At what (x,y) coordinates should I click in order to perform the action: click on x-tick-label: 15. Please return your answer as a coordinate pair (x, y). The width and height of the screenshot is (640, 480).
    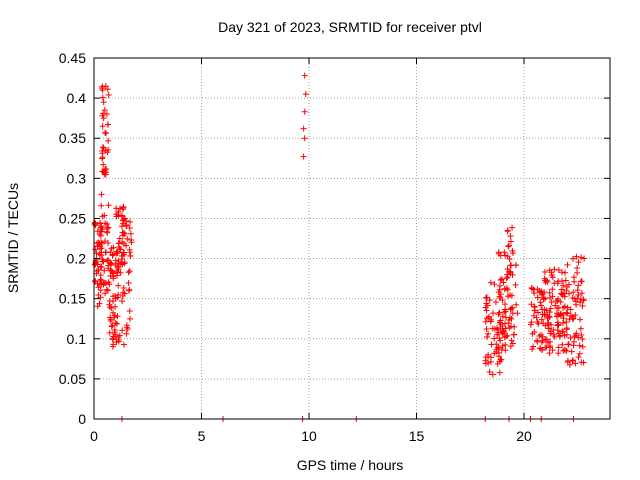
    Looking at the image, I should click on (417, 436).